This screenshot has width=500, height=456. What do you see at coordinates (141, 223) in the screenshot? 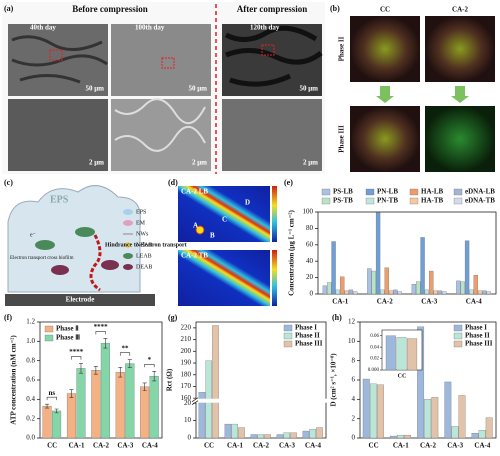
I see `legend-text: EM` at bounding box center [141, 223].